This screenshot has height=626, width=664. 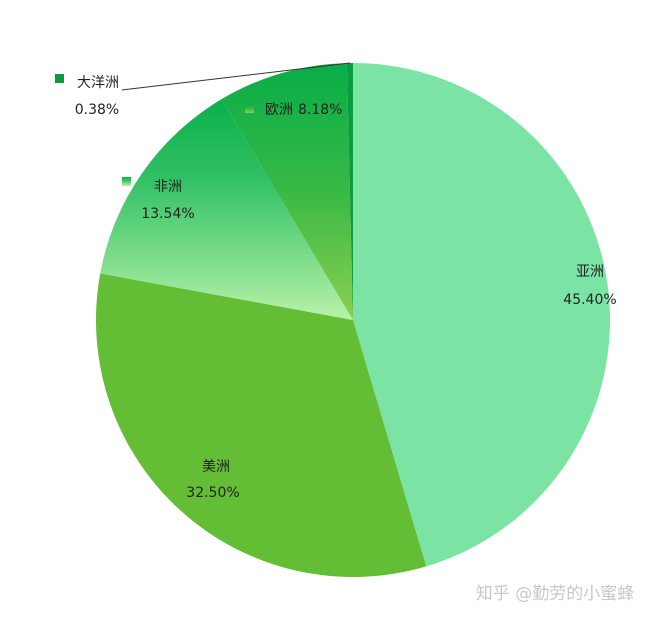 What do you see at coordinates (98, 83) in the screenshot?
I see `category-label: 大洋洲` at bounding box center [98, 83].